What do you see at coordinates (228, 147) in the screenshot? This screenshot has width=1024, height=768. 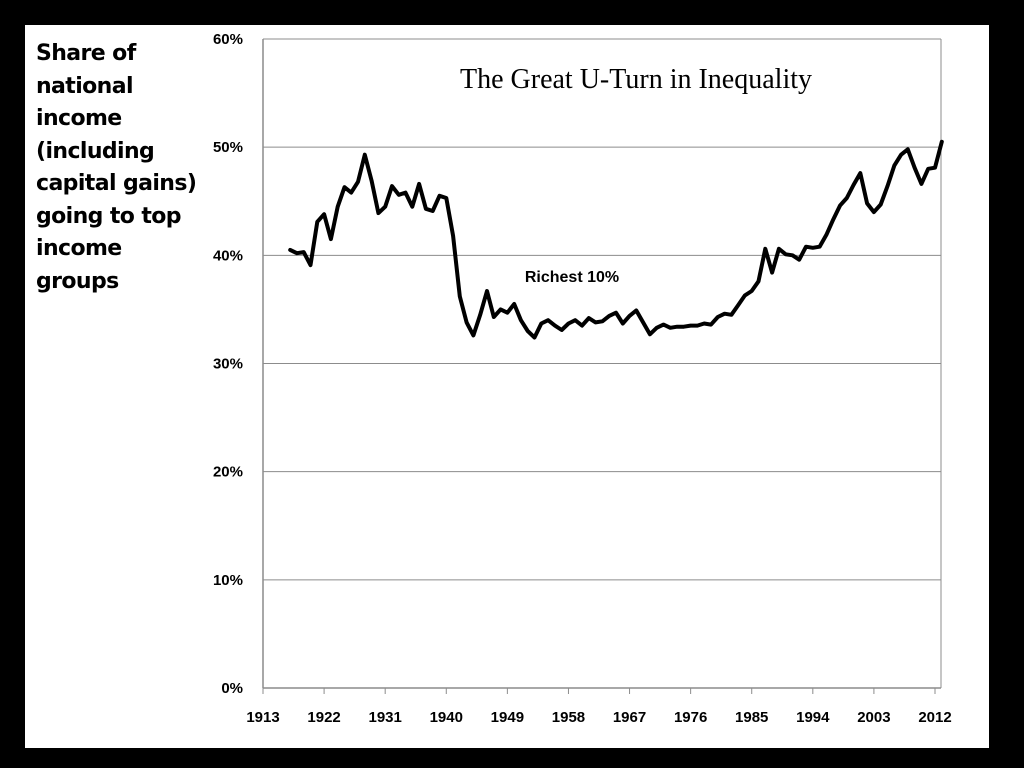 I see `y-tick-label-50: 50%` at bounding box center [228, 147].